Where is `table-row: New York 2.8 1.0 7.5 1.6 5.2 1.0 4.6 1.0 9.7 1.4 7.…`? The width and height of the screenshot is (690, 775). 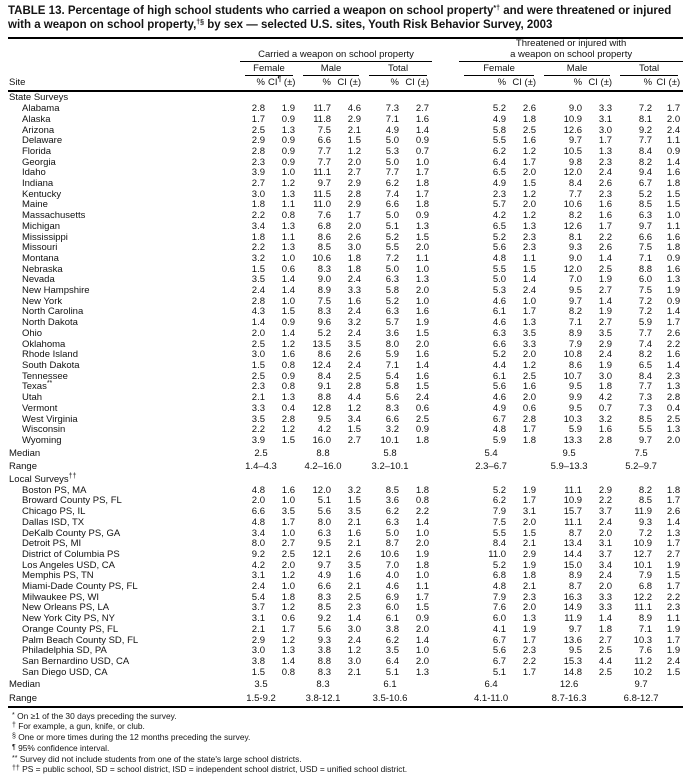 table-row: New York 2.8 1.0 7.5 1.6 5.2 1.0 4.6 1.0 9.7 1.4 7.… is located at coordinates (345, 301).